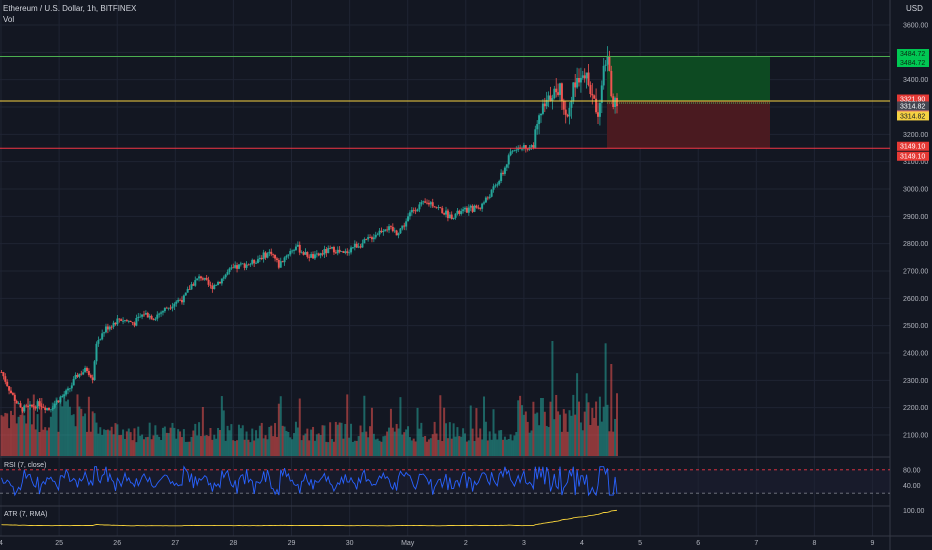 This screenshot has width=932, height=550. I want to click on volume-label: Vol, so click(9, 19).